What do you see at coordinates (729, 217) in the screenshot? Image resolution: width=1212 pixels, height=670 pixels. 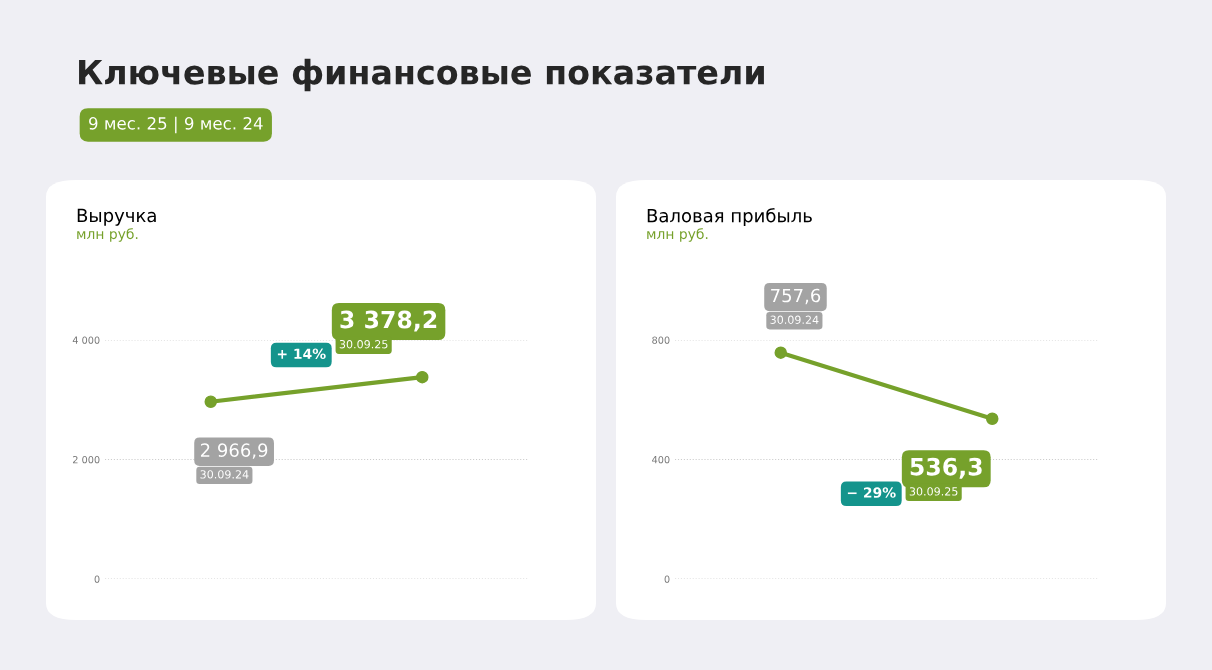 I see `chart-title: Валовая прибыль` at bounding box center [729, 217].